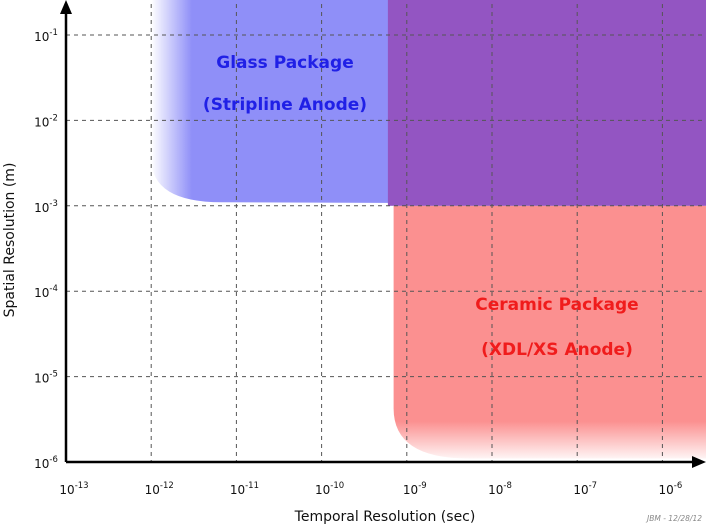 Image resolution: width=706 pixels, height=526 pixels. What do you see at coordinates (284, 63) in the screenshot?
I see `glass-label-line-1: Glass Package` at bounding box center [284, 63].